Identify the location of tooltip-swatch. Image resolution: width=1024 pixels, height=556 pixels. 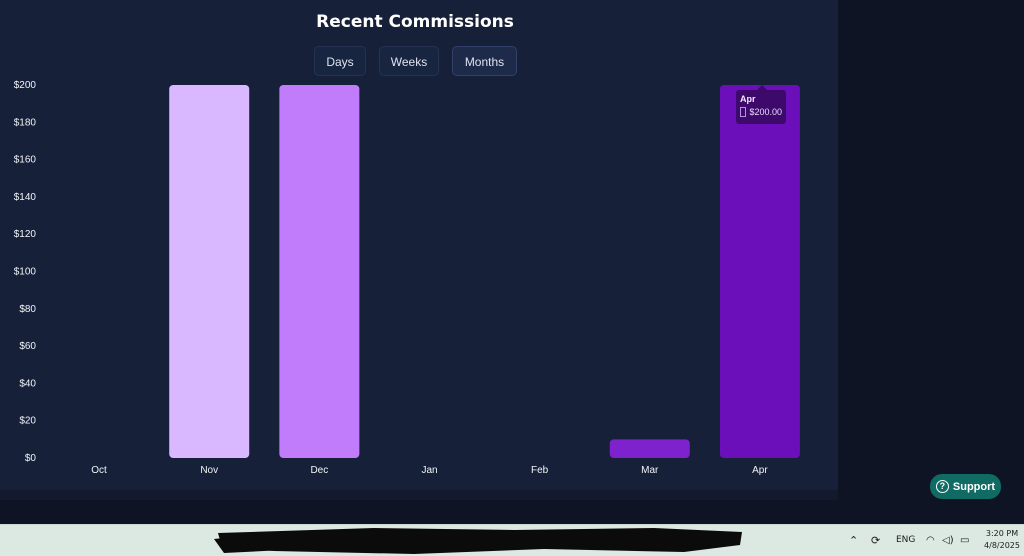
(743, 112).